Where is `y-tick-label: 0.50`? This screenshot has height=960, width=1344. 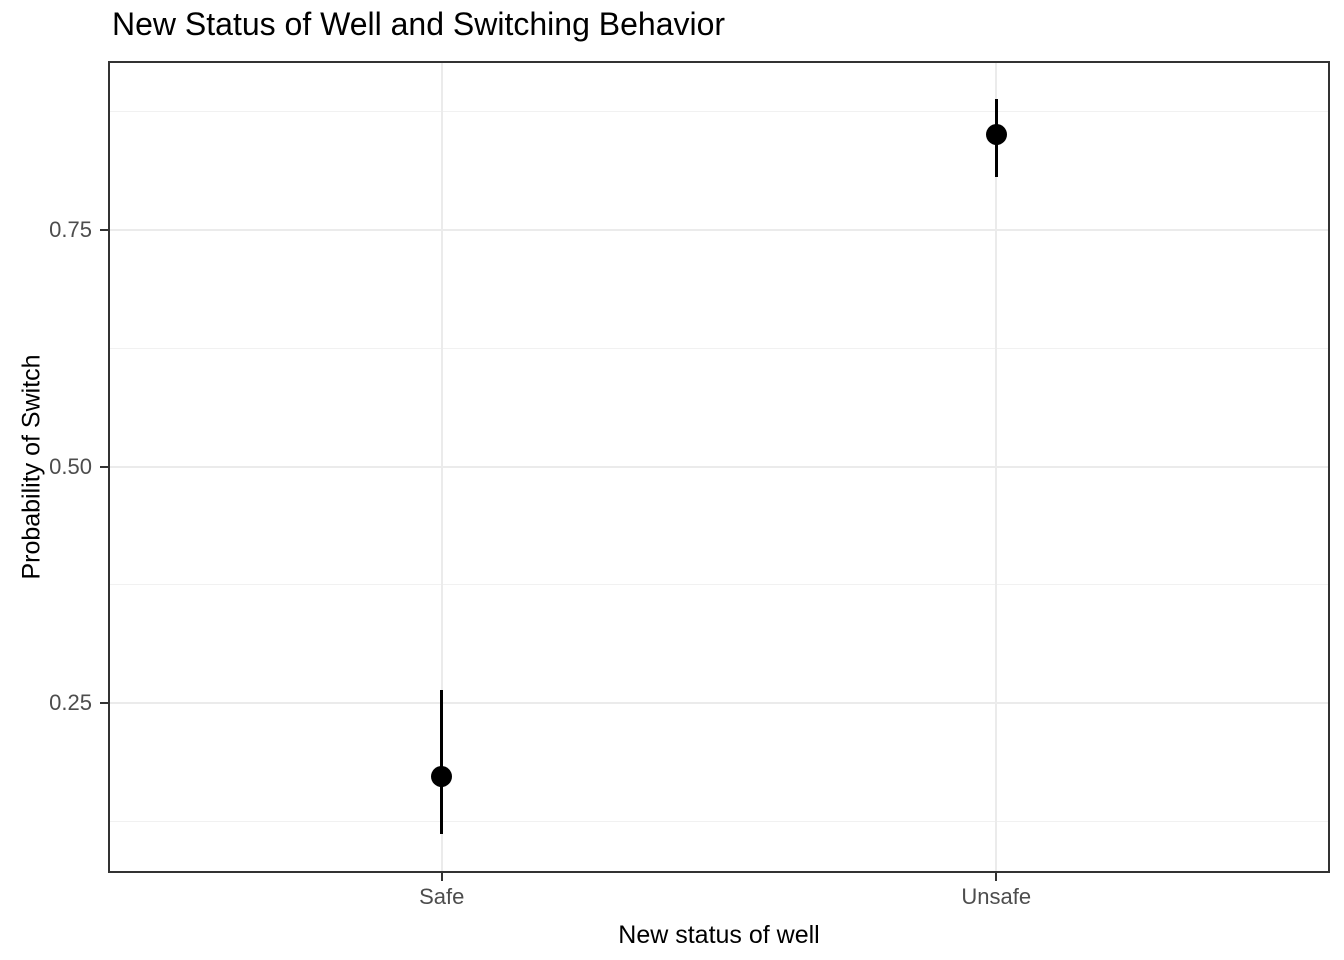
y-tick-label: 0.50 is located at coordinates (70, 466).